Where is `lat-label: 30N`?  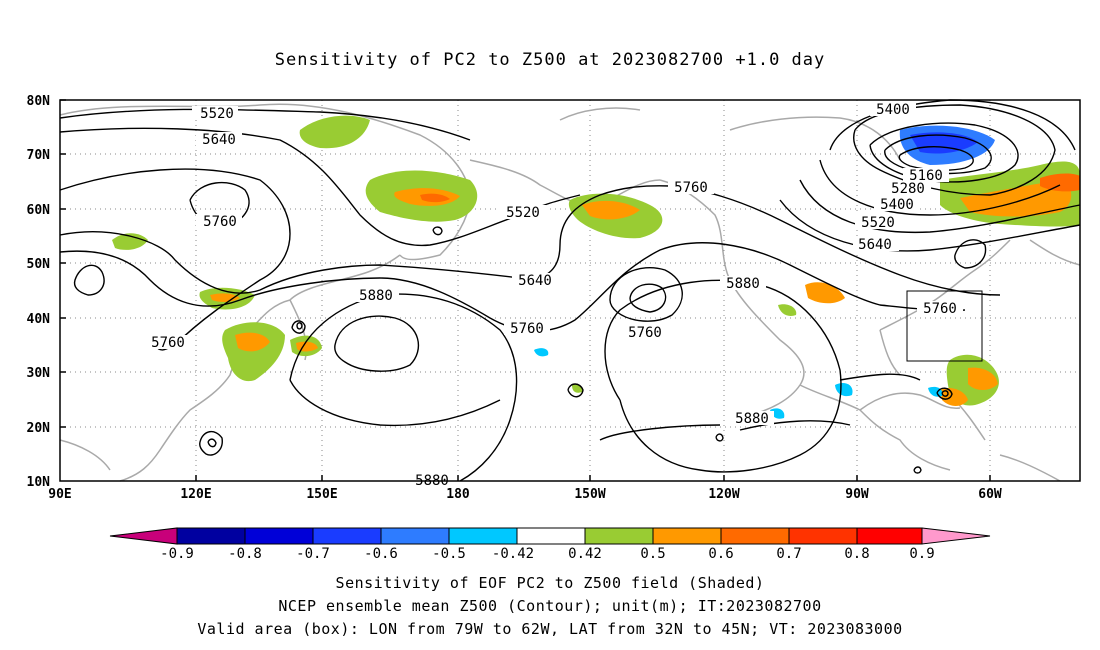 lat-label: 30N is located at coordinates (39, 373).